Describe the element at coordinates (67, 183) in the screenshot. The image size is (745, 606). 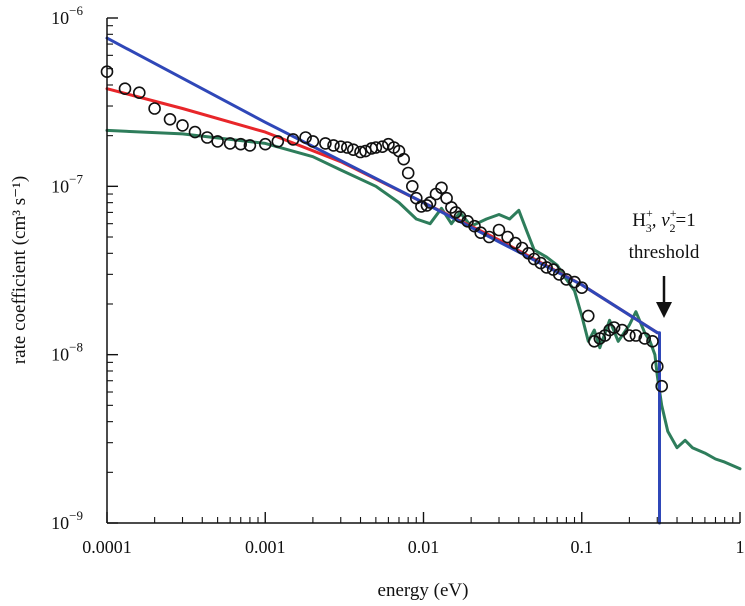
I see `y-tick-label: 10⁻⁷` at that location.